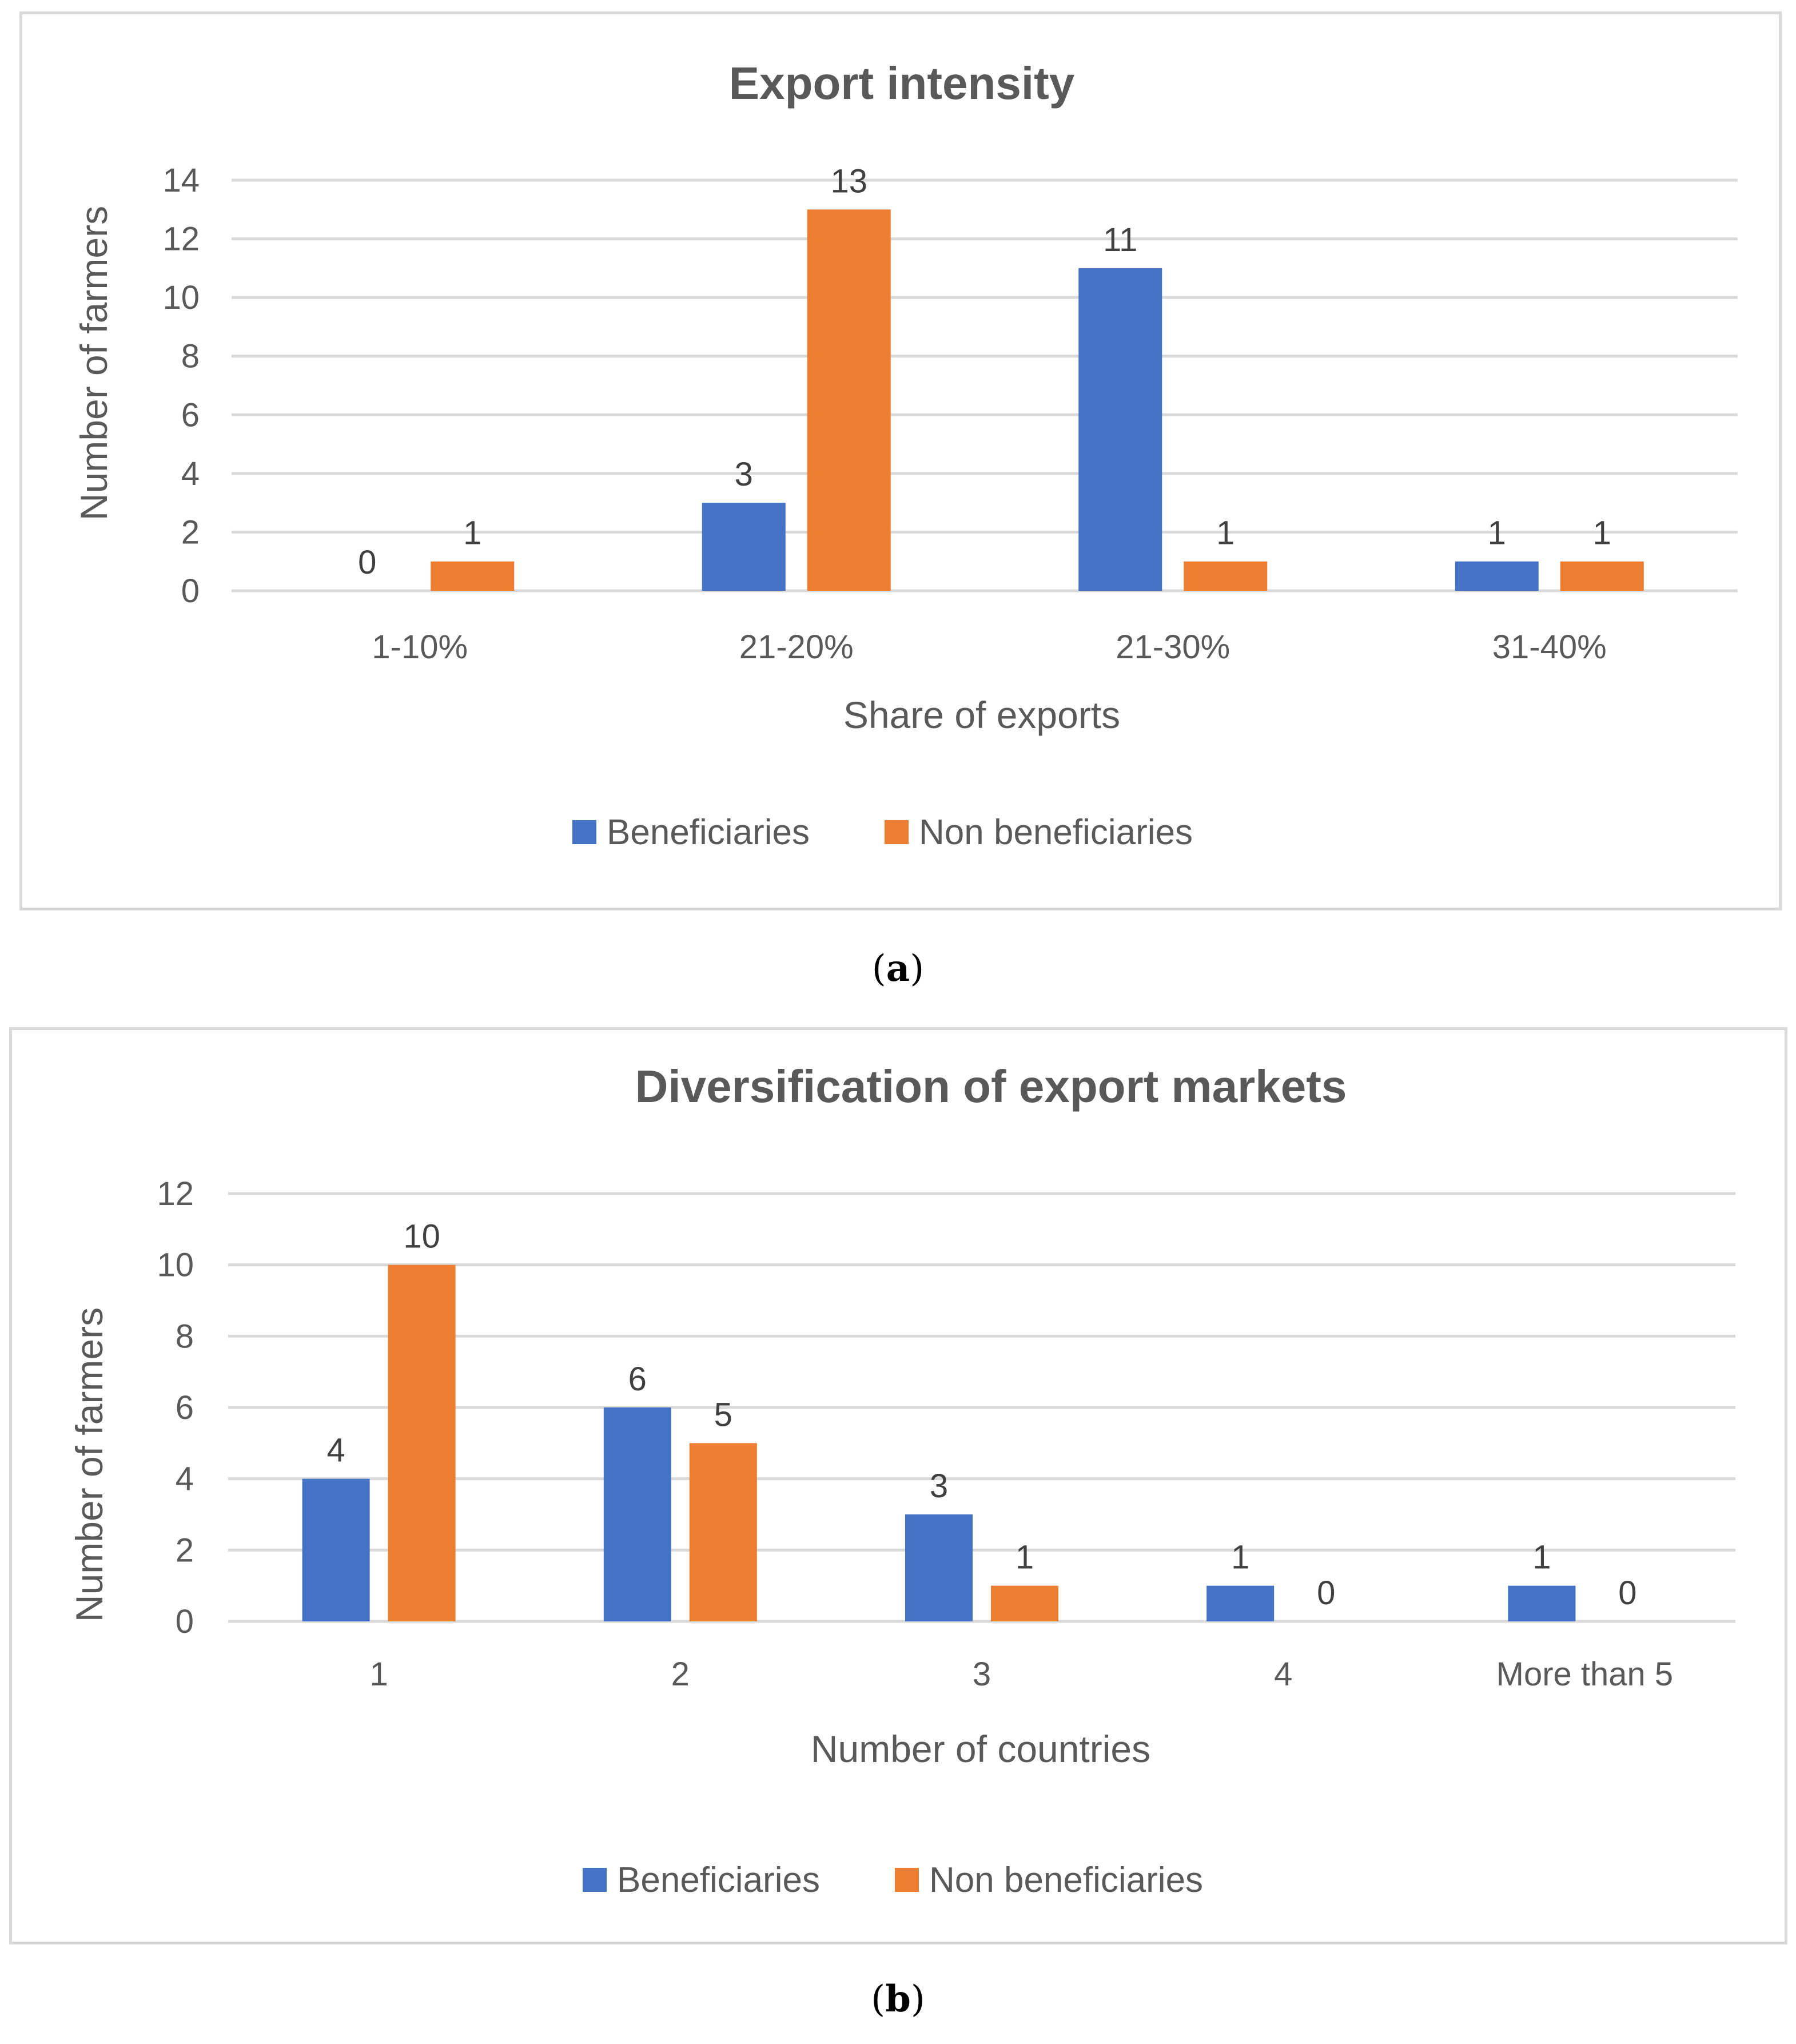 The image size is (1796, 2044). I want to click on data-label: 10, so click(421, 1236).